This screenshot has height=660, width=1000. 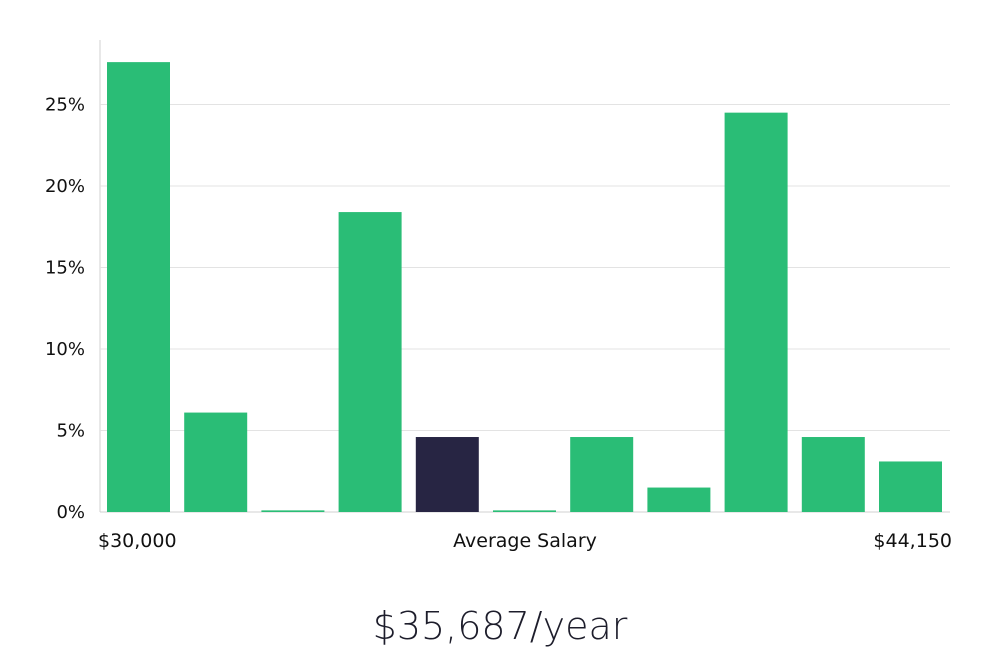 What do you see at coordinates (137, 541) in the screenshot?
I see `x-start-label: $30,000` at bounding box center [137, 541].